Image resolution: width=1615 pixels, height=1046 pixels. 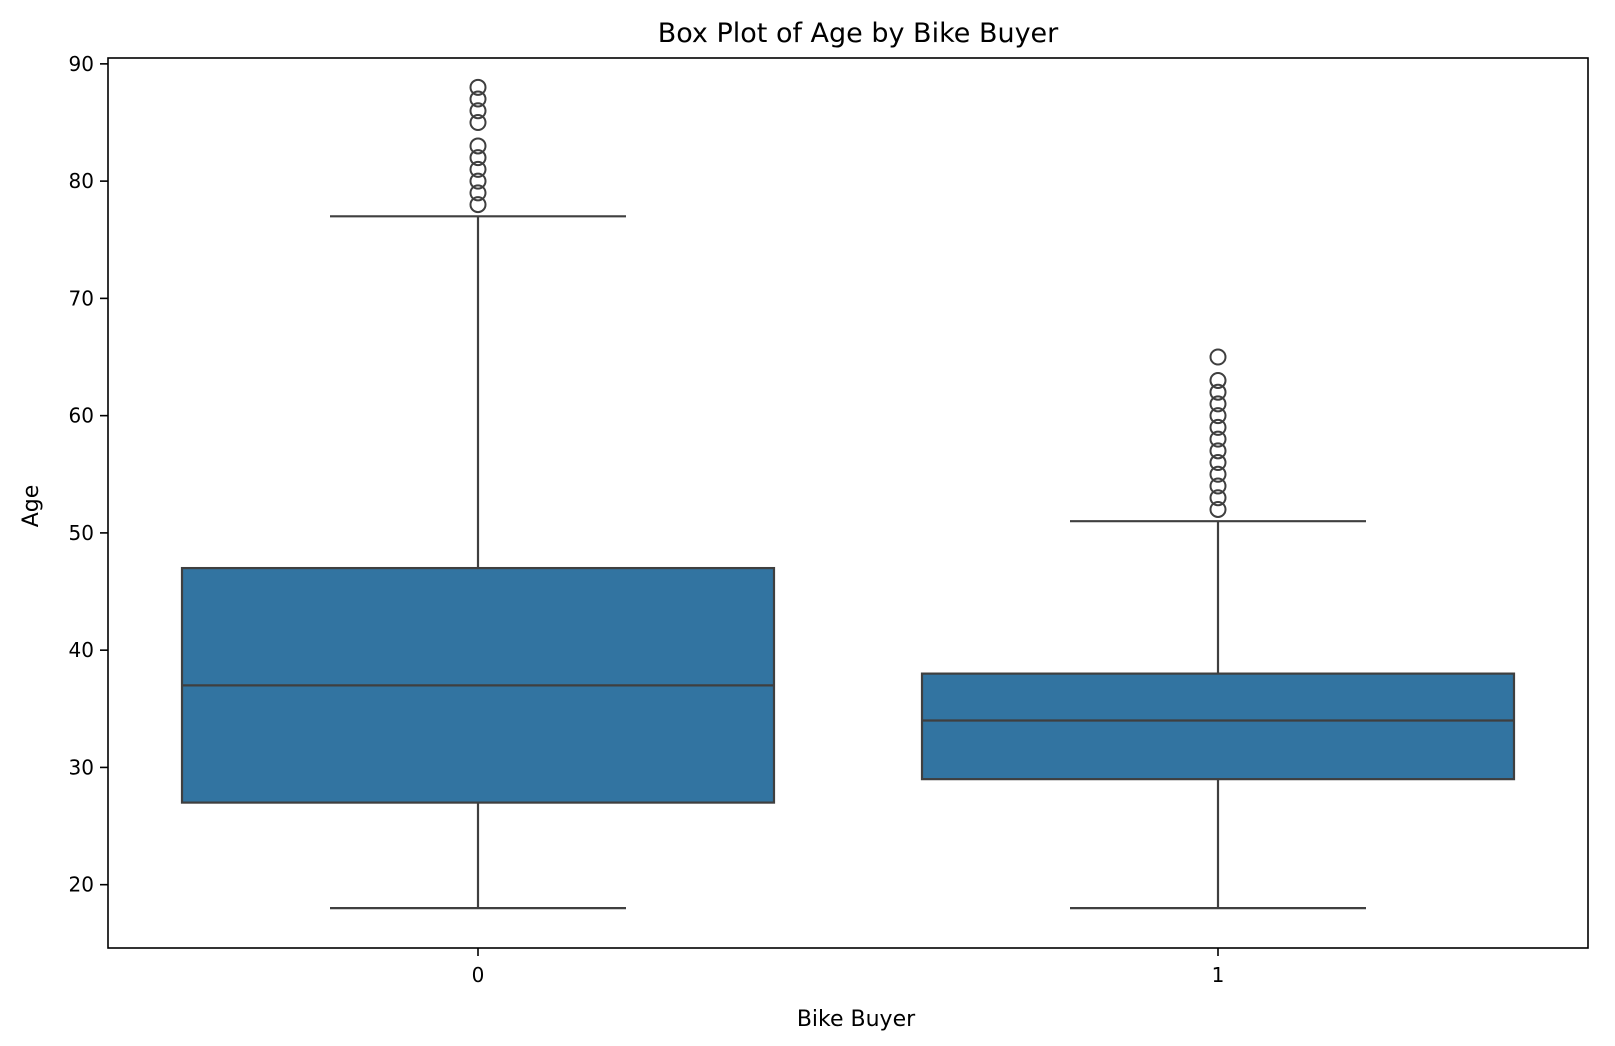 I want to click on y-tick-label: 20, so click(x=81, y=885).